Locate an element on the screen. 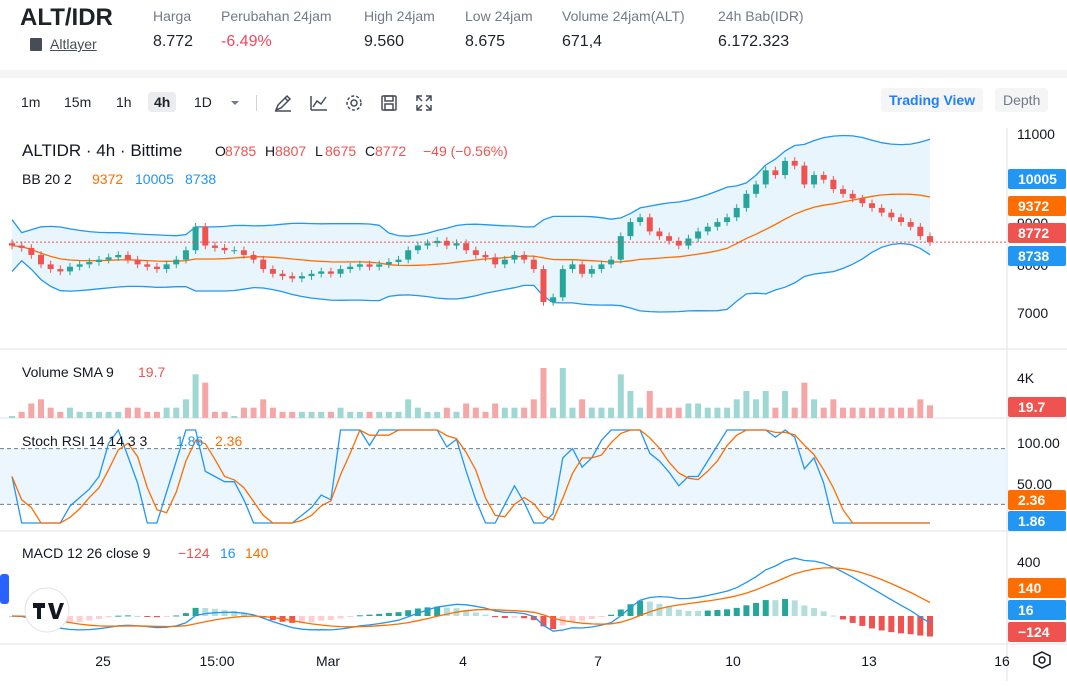  toolbar-divider is located at coordinates (256, 103).